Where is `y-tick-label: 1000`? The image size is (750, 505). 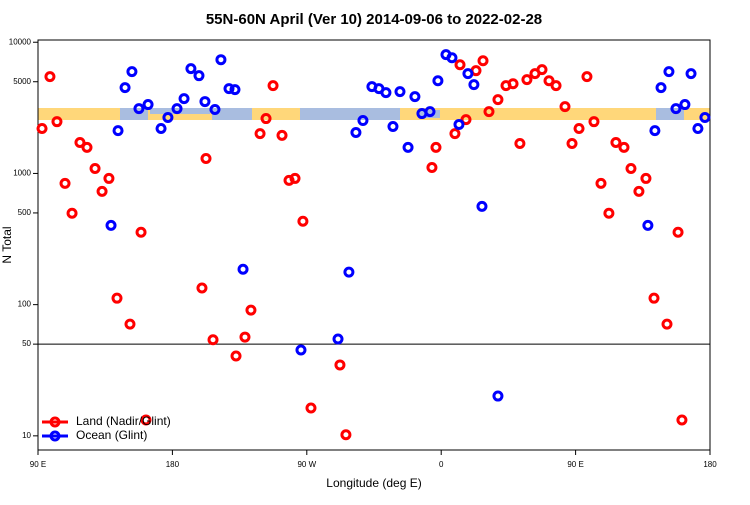
y-tick-label: 1000 is located at coordinates (22, 173).